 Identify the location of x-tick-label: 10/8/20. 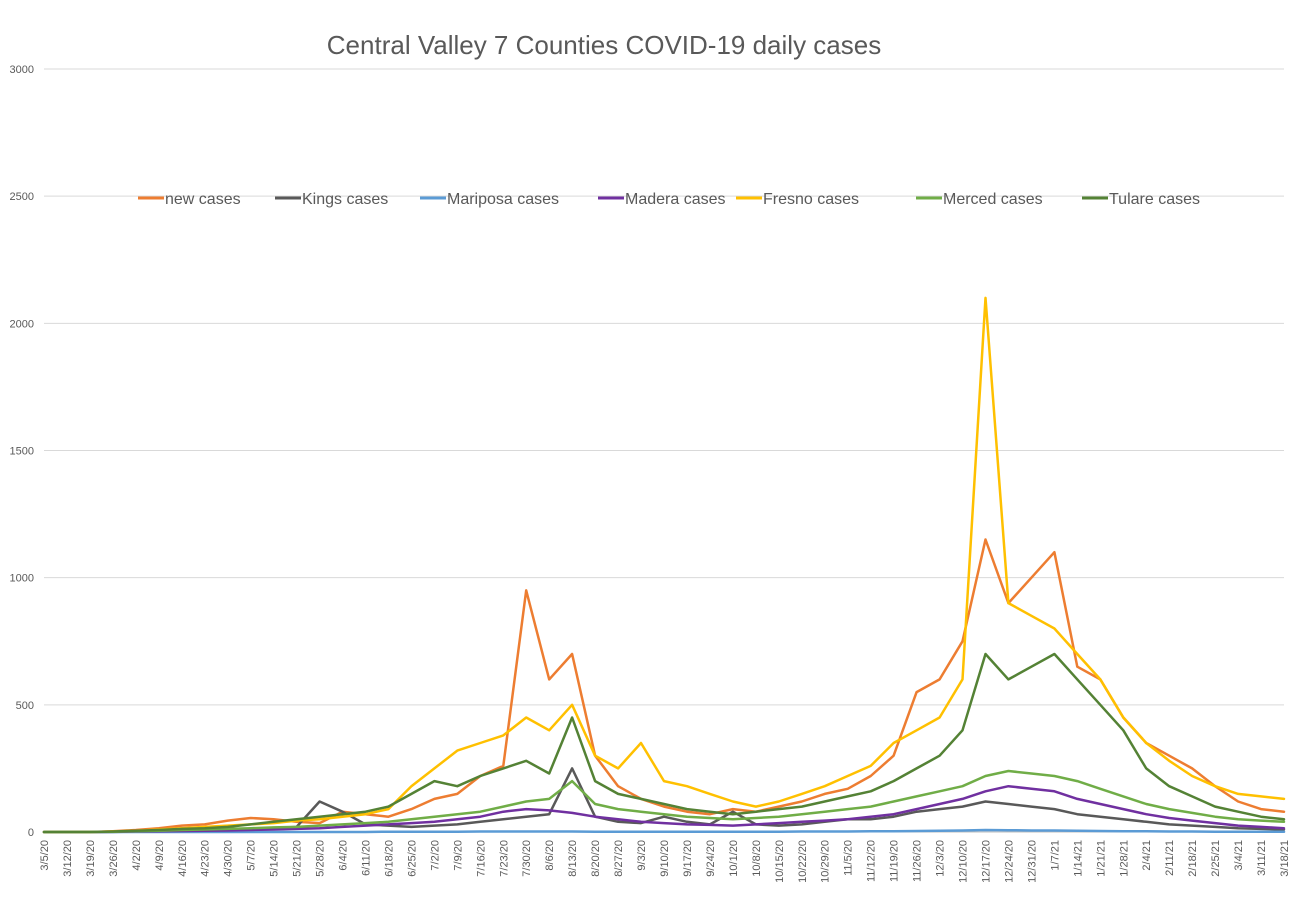
(757, 858).